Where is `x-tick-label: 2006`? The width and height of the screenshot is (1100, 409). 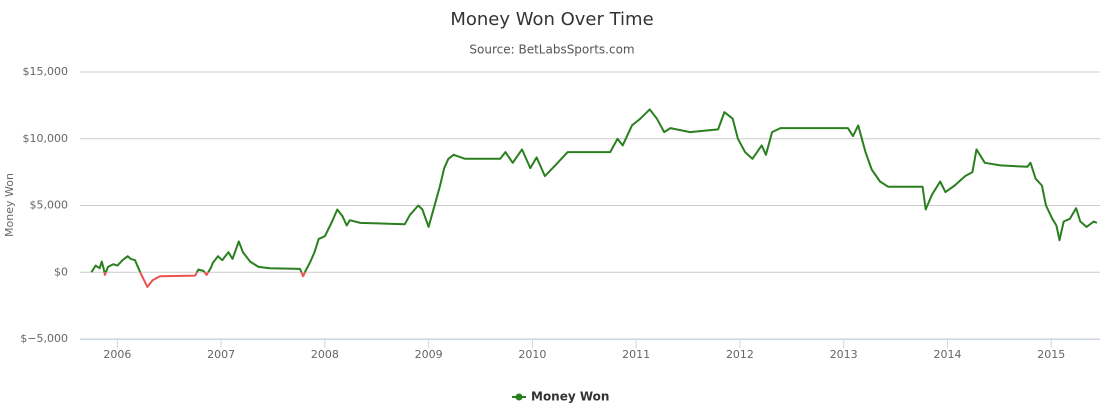 x-tick-label: 2006 is located at coordinates (117, 354).